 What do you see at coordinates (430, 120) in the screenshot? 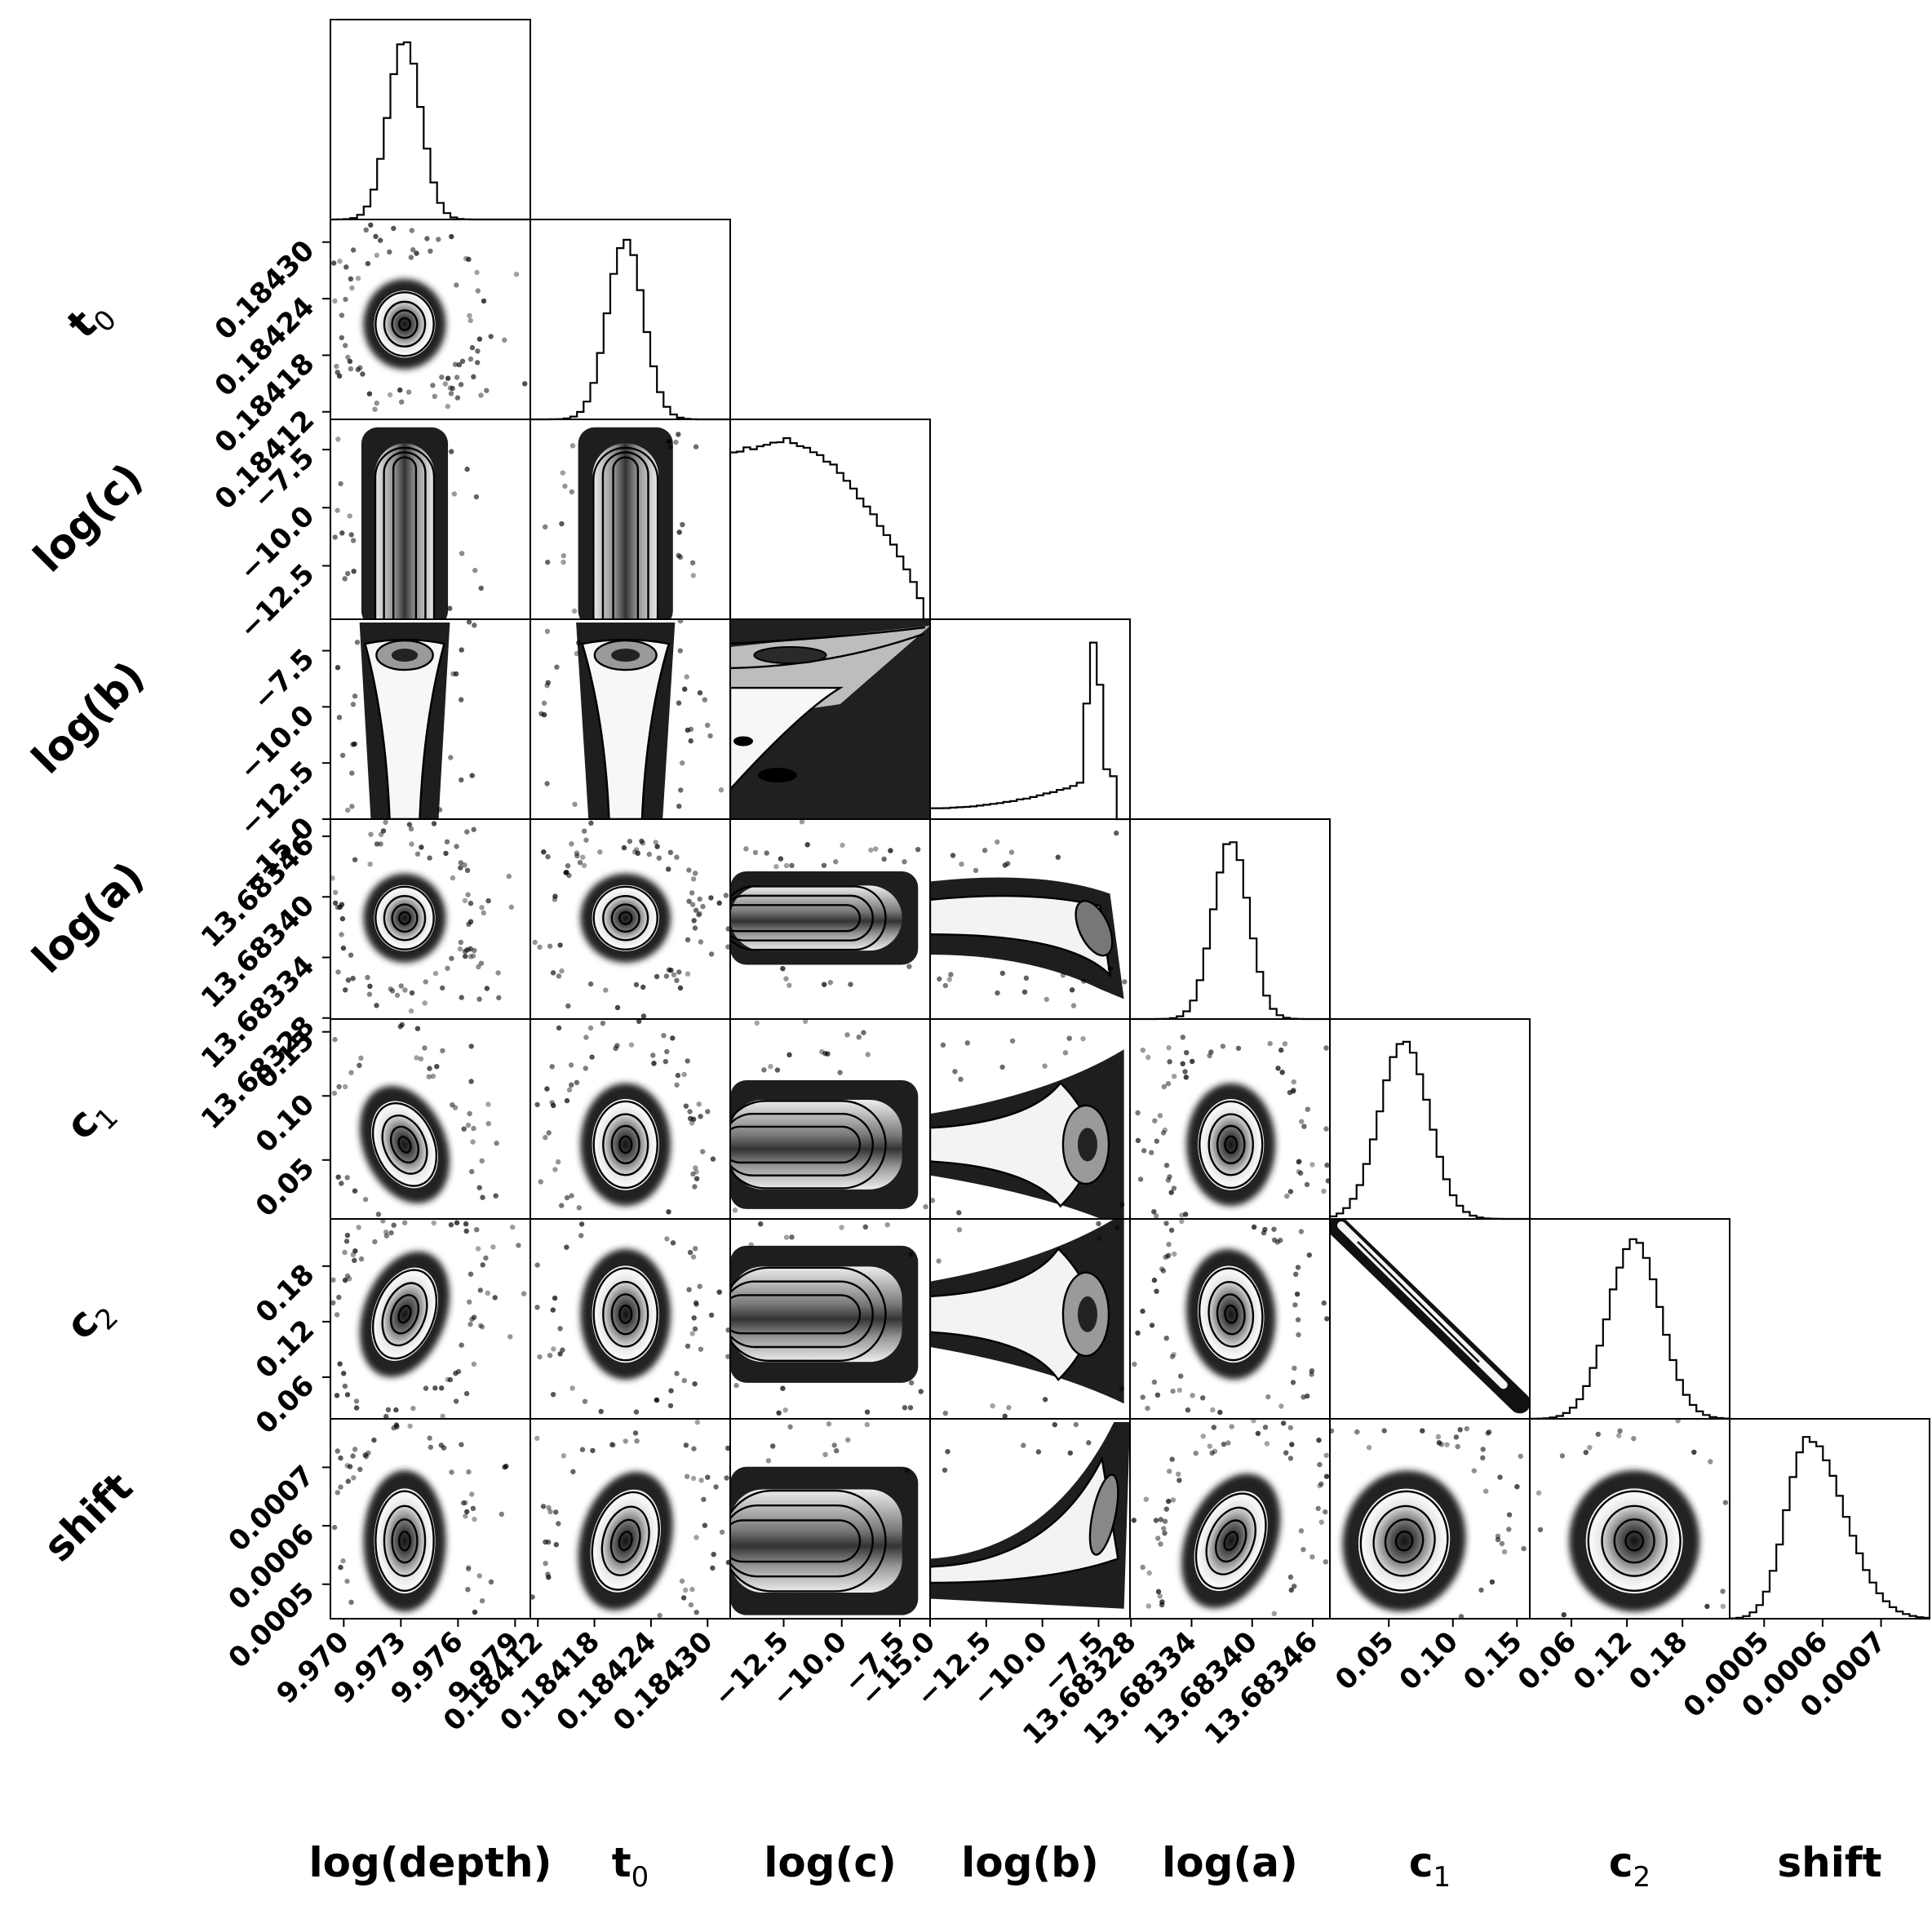
I see `hist-logdepth` at bounding box center [430, 120].